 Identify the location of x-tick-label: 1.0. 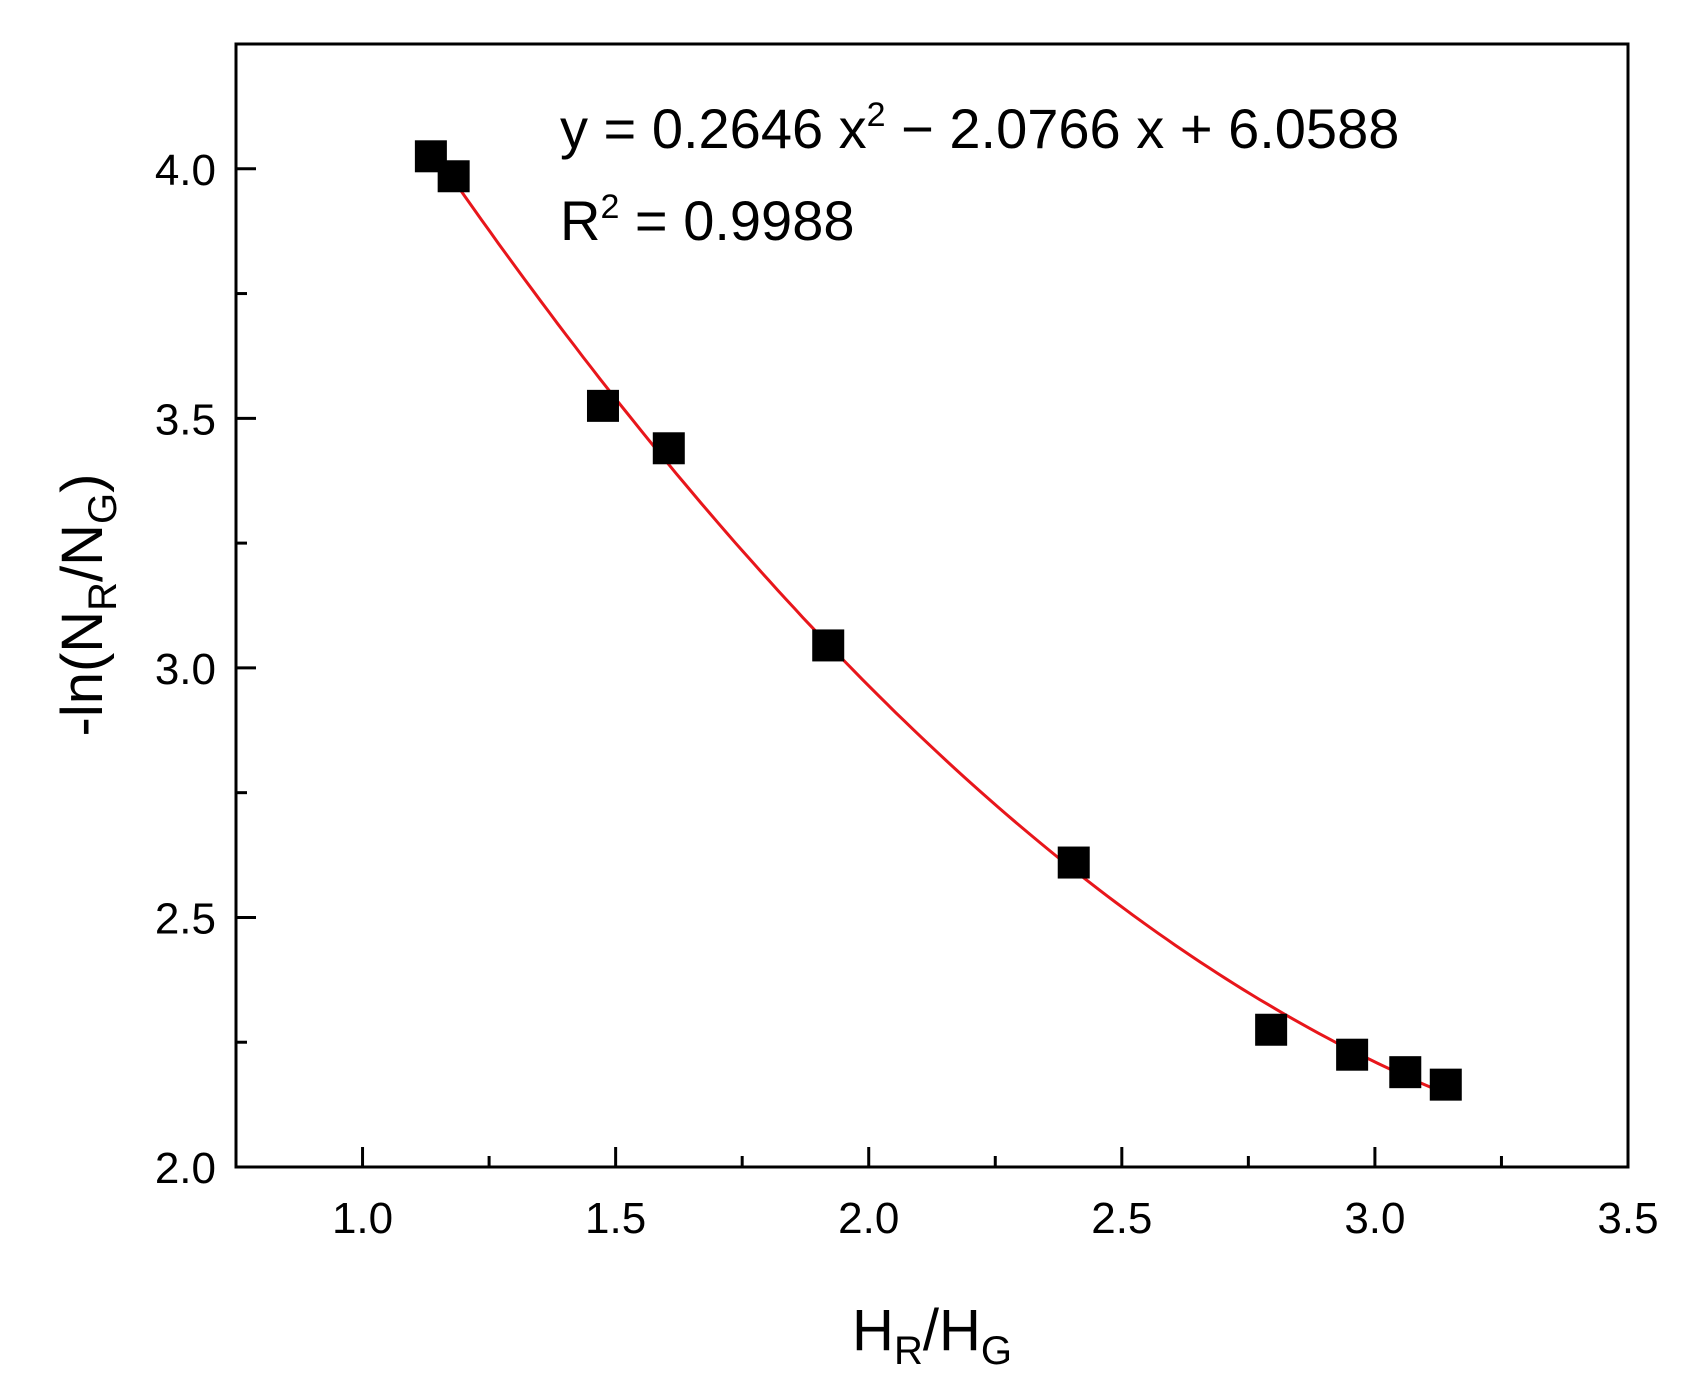
(362, 1218).